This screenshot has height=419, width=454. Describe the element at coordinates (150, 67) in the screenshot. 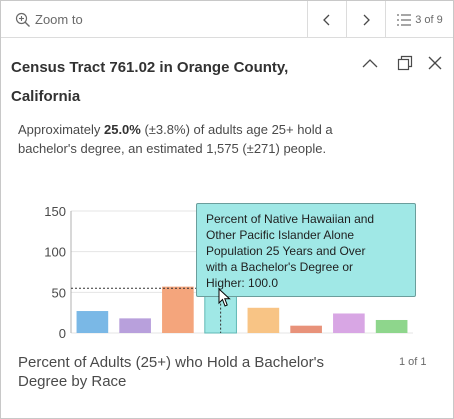

I see `title-line-1: Census Tract 761.02 in Orange County,` at that location.